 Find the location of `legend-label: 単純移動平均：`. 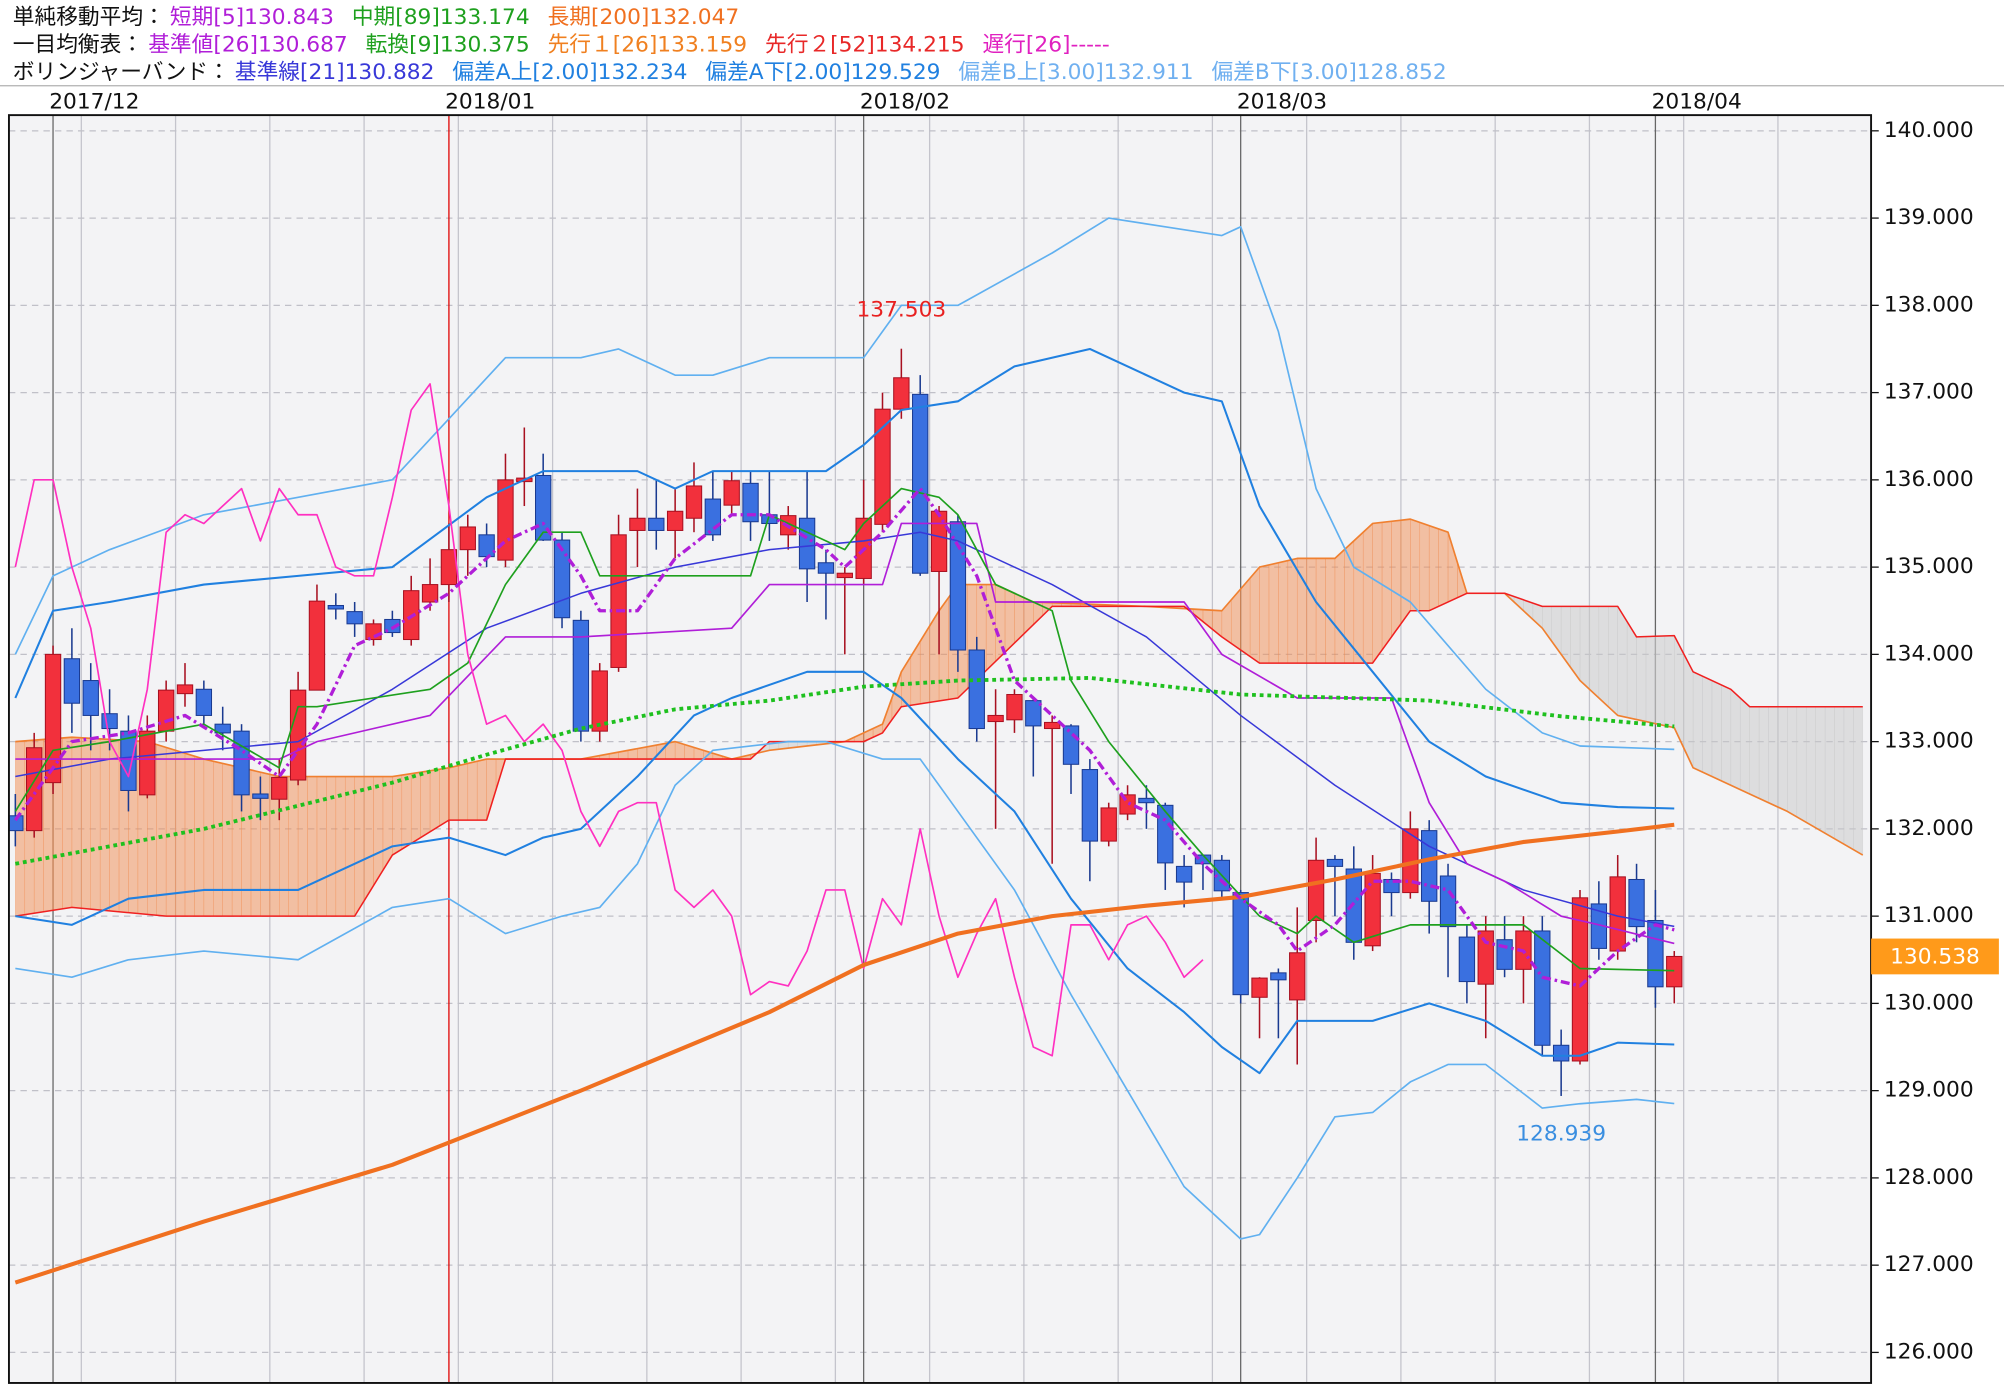

legend-label: 単純移動平均： is located at coordinates (89, 17).